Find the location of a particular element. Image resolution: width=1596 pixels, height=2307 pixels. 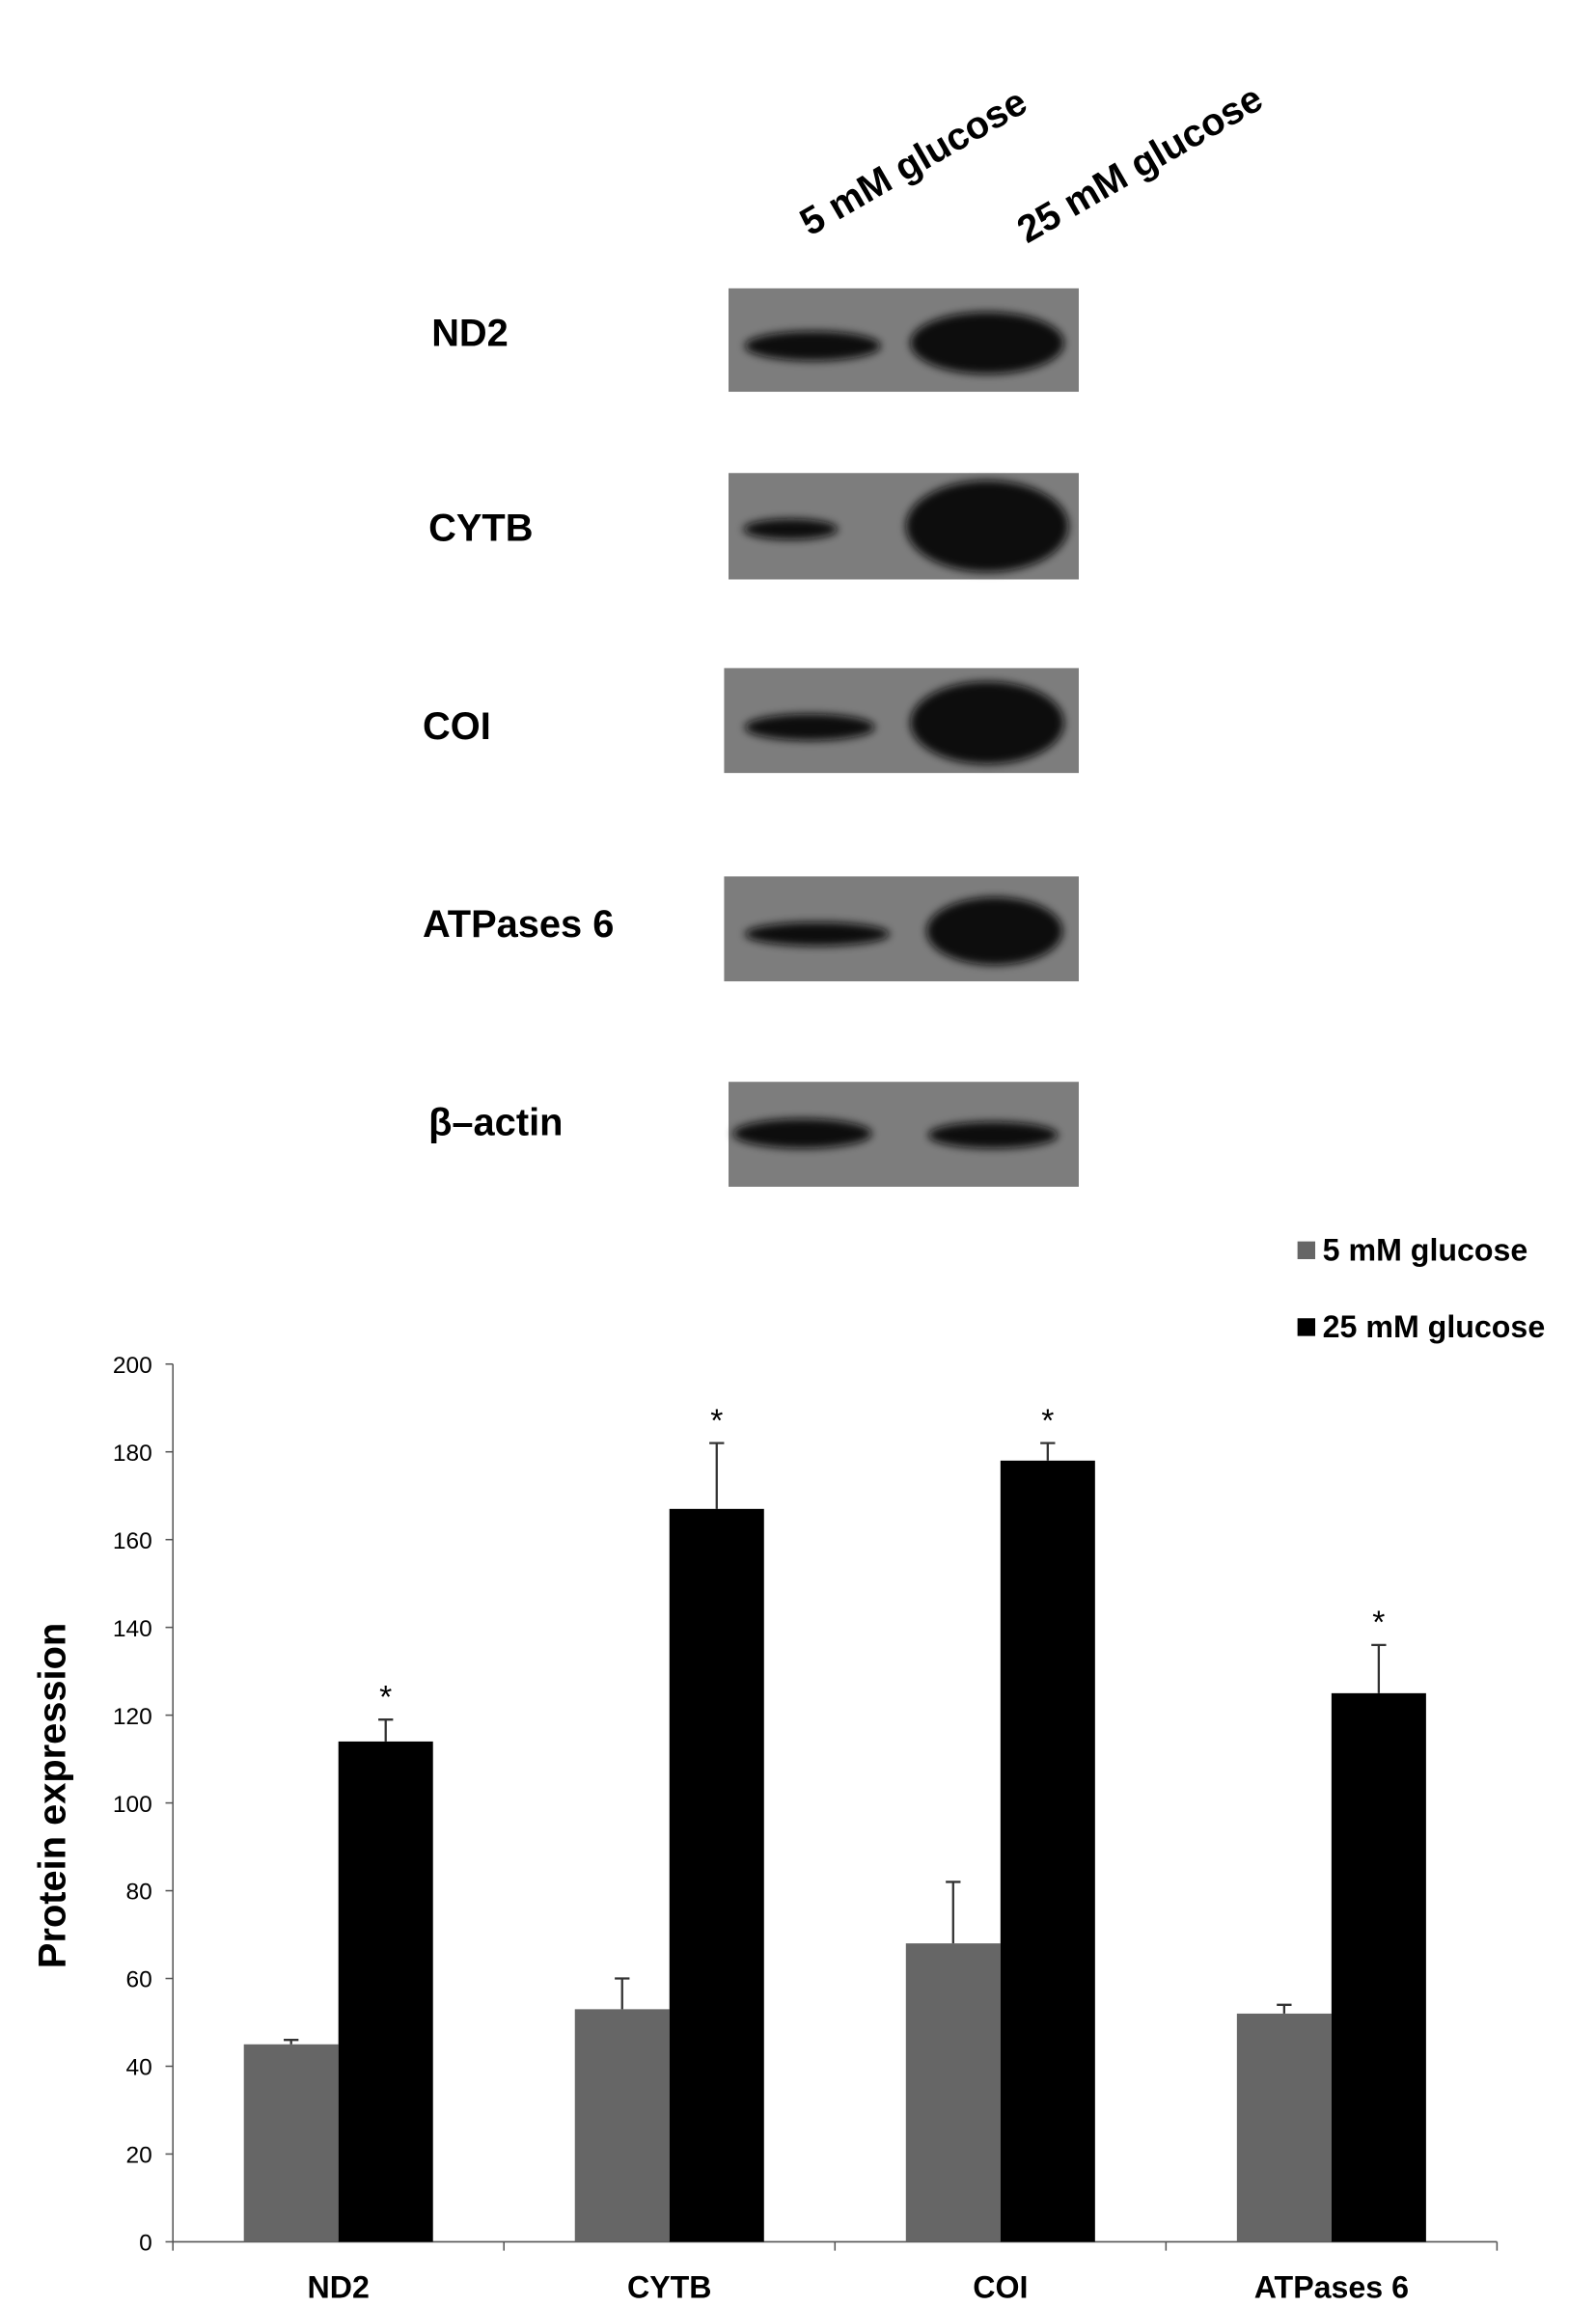

x-tick-label: ND2 is located at coordinates (339, 2287).